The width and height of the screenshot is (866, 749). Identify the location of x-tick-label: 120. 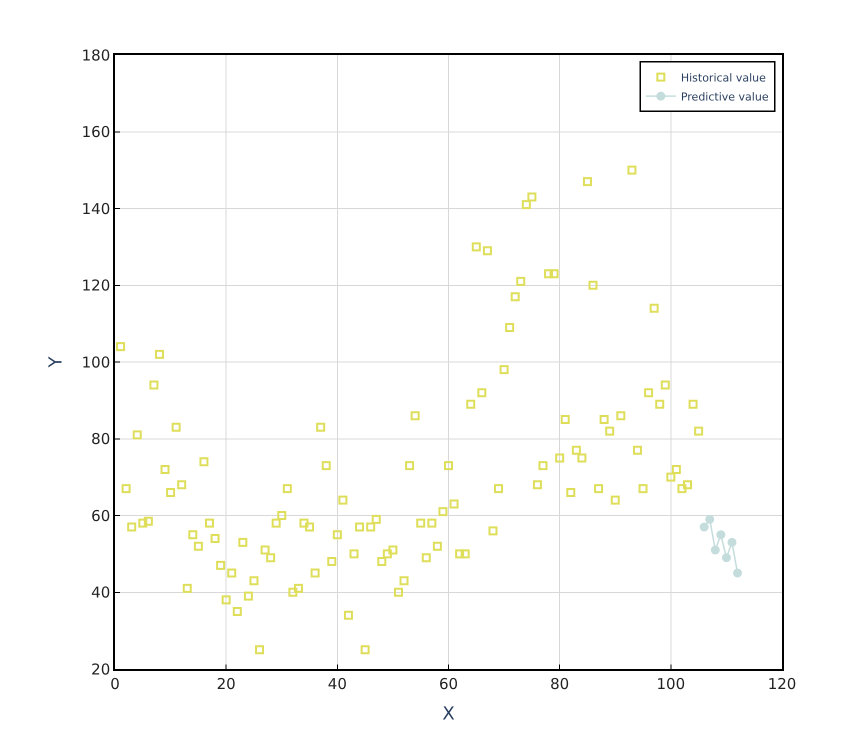
(782, 683).